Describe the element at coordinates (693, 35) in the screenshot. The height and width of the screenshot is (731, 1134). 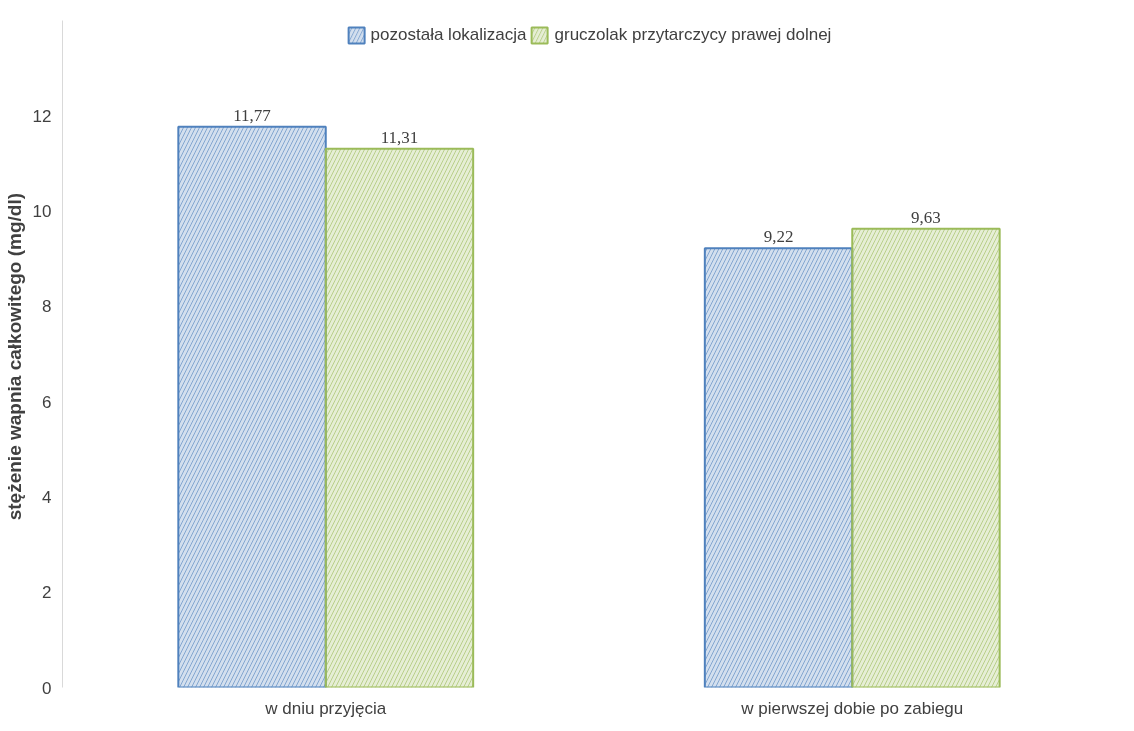
I see `legend-label: gruczolak przytarczycy prawej dolnej` at that location.